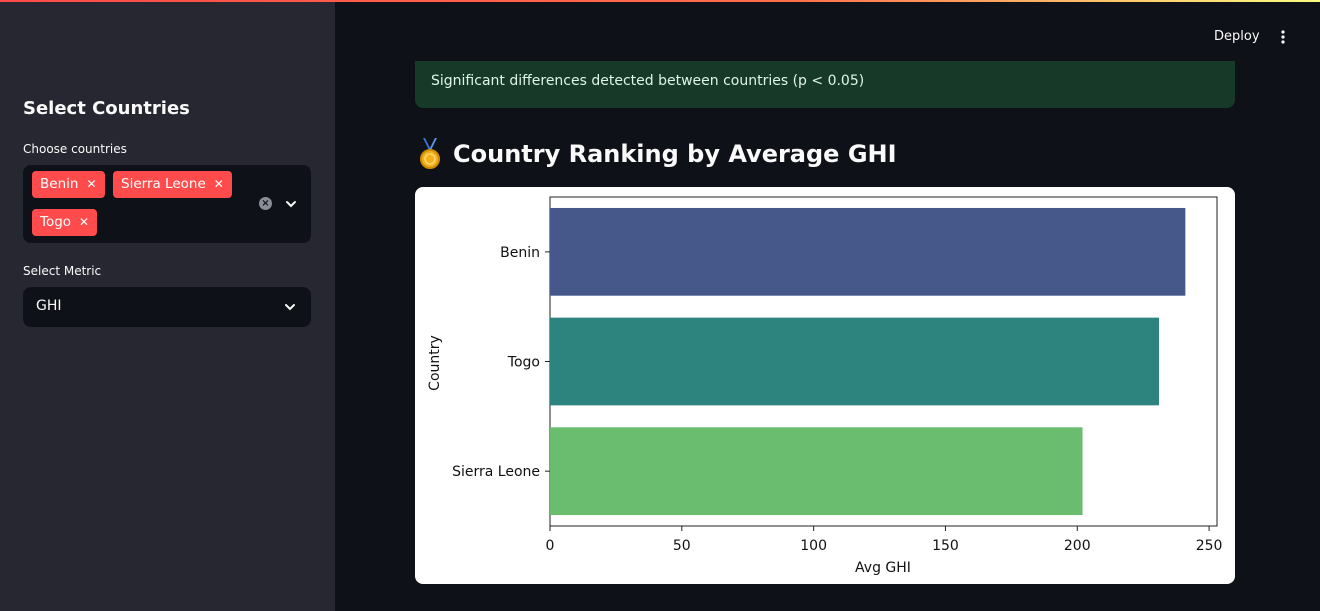  Describe the element at coordinates (675, 154) in the screenshot. I see `heading-text: Country Ranking by Average GHI` at that location.